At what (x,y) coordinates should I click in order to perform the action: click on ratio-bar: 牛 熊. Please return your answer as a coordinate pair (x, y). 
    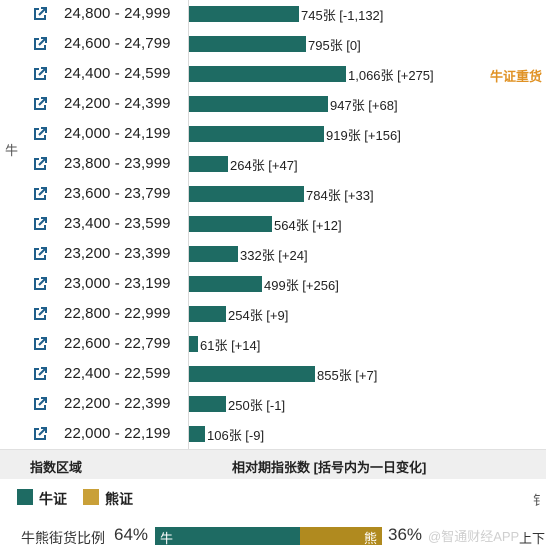
    Looking at the image, I should click on (268, 536).